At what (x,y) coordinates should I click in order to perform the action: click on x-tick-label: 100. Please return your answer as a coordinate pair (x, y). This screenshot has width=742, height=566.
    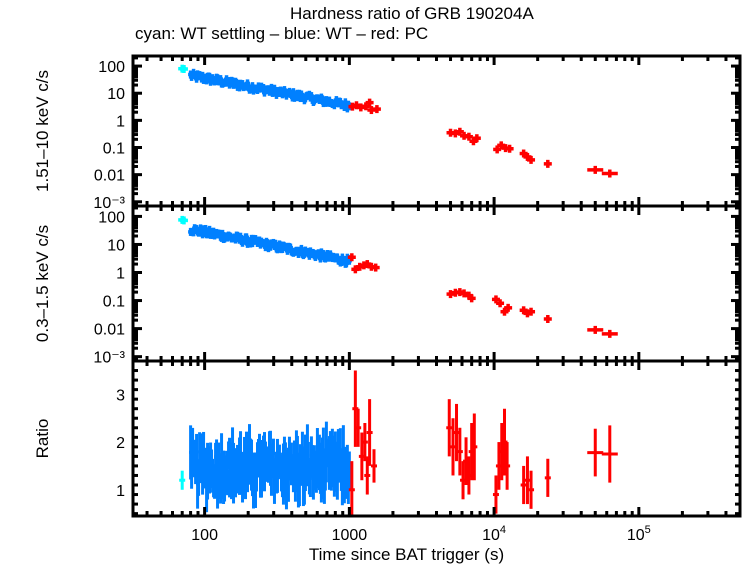
    Looking at the image, I should click on (204, 535).